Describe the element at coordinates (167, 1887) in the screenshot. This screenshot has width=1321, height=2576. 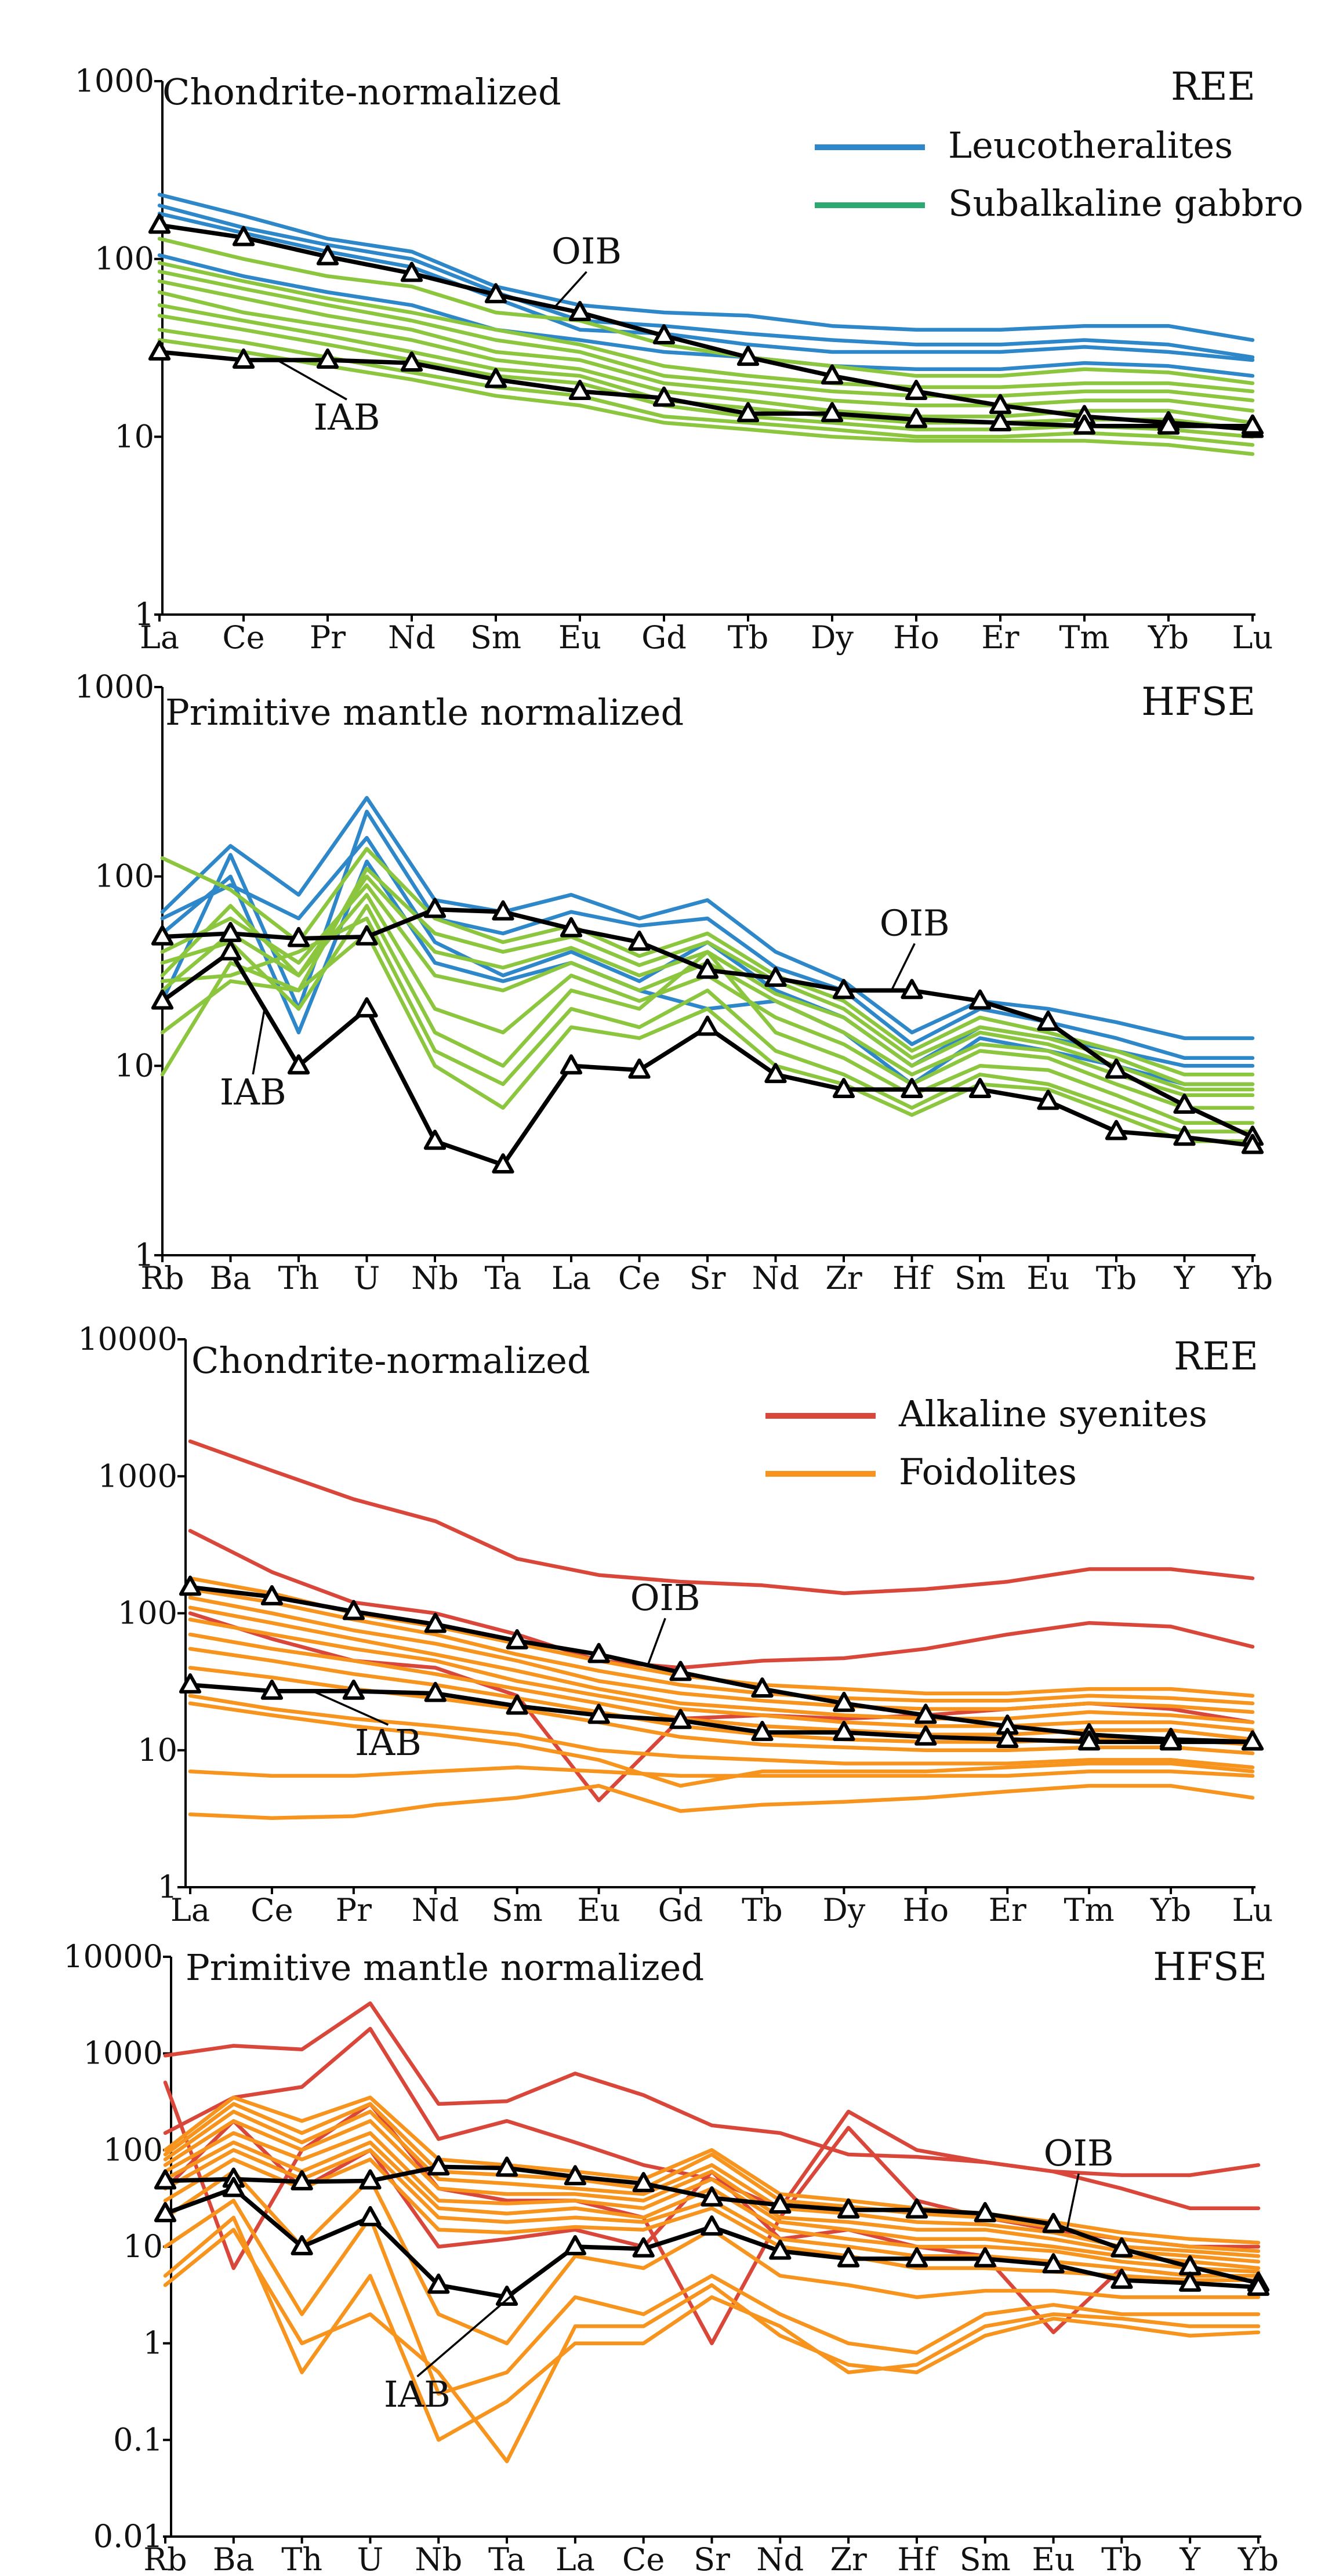
I see `y-tick-label: 1` at that location.